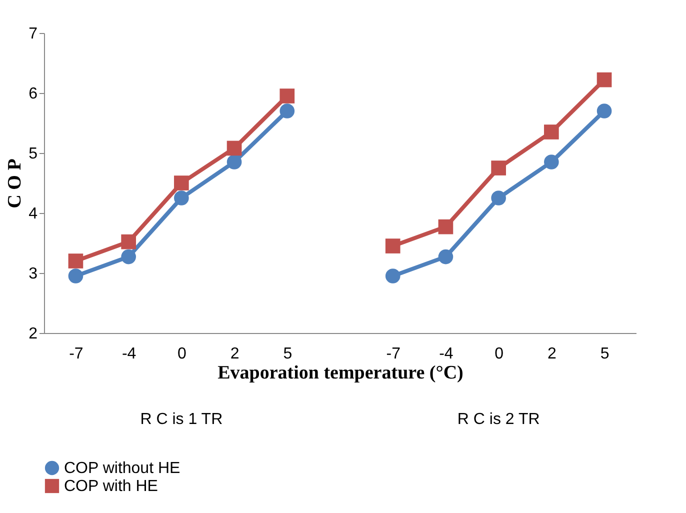 Image resolution: width=686 pixels, height=513 pixels. What do you see at coordinates (111, 486) in the screenshot?
I see `legend-label: COP with HE` at bounding box center [111, 486].